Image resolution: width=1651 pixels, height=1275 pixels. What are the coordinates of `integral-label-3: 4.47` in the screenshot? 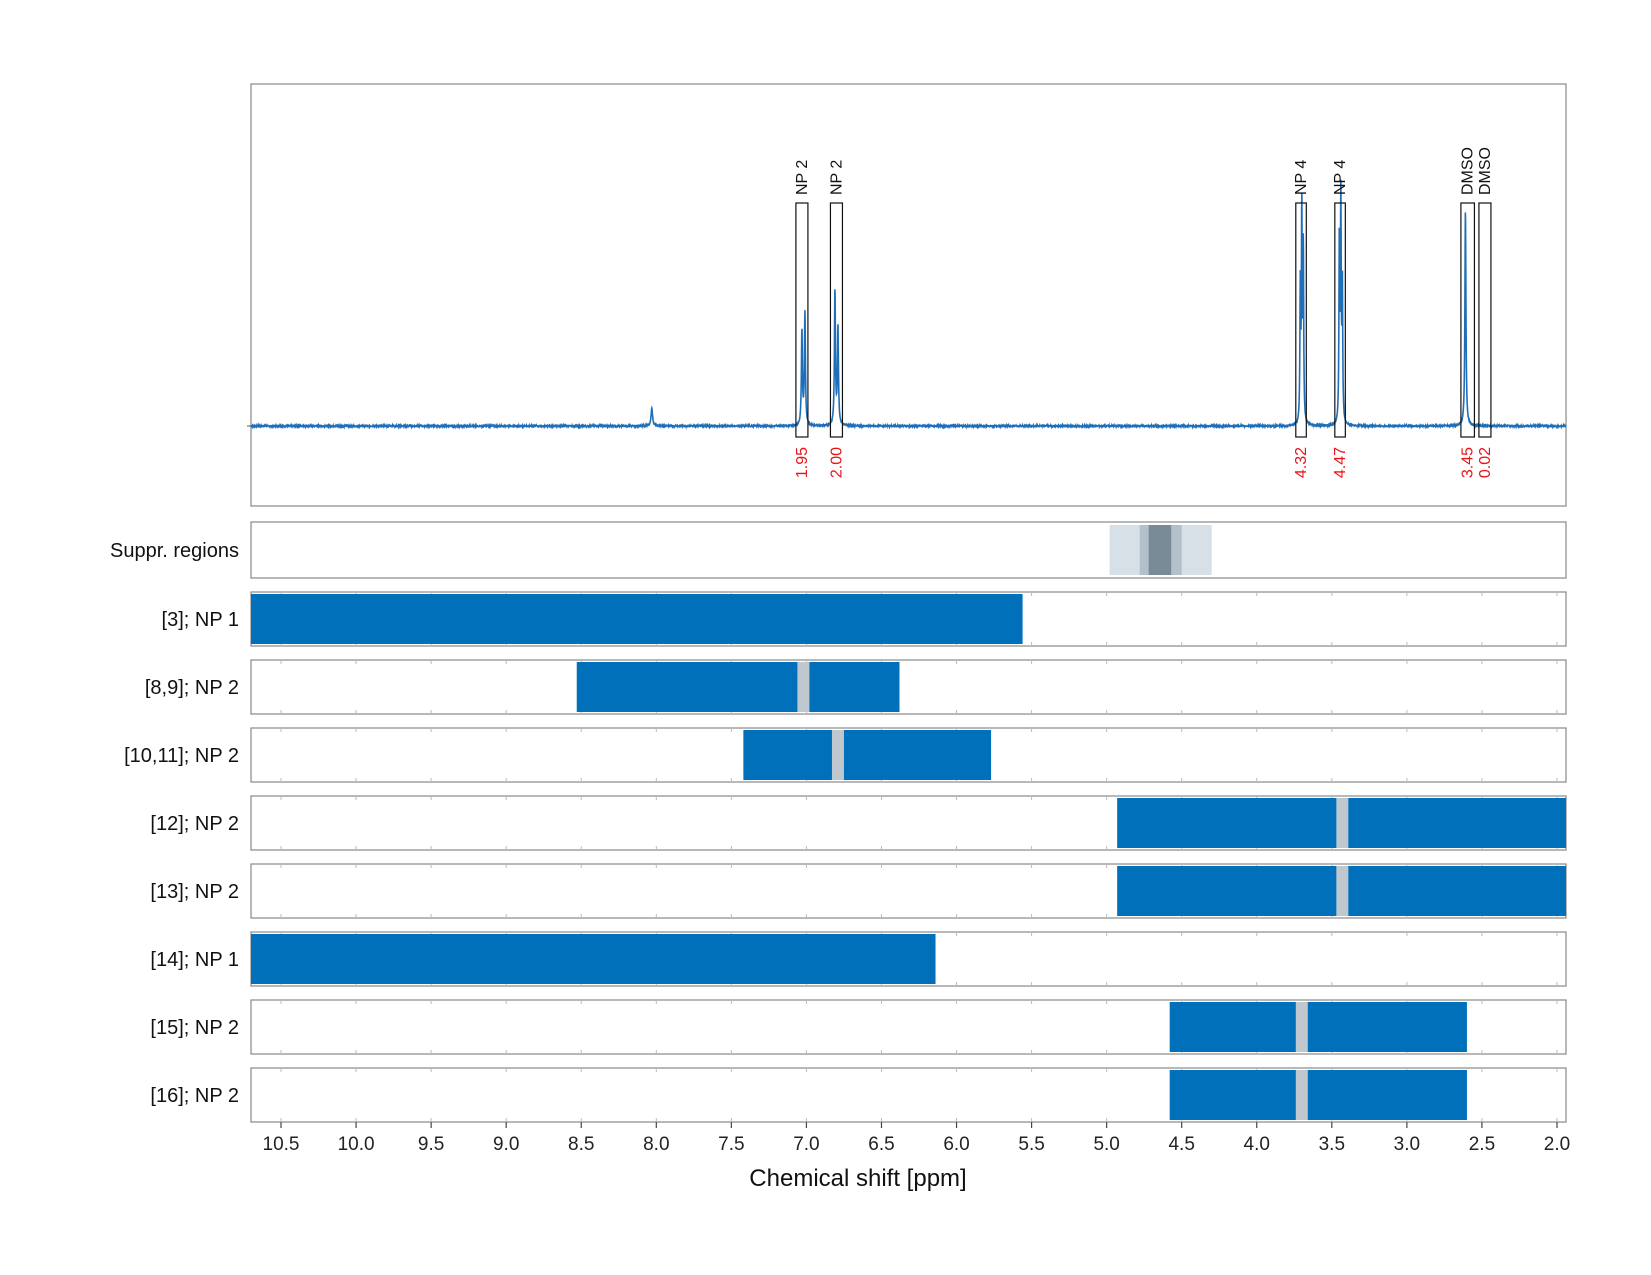 It's located at (1340, 462).